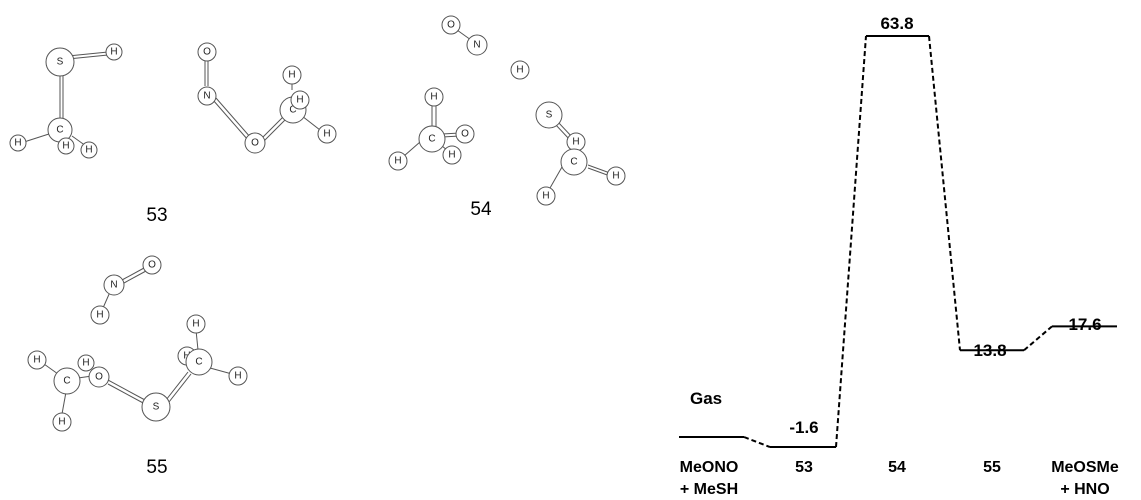 The image size is (1141, 500). What do you see at coordinates (896, 23) in the screenshot?
I see `energy-label-54: 63.8` at bounding box center [896, 23].